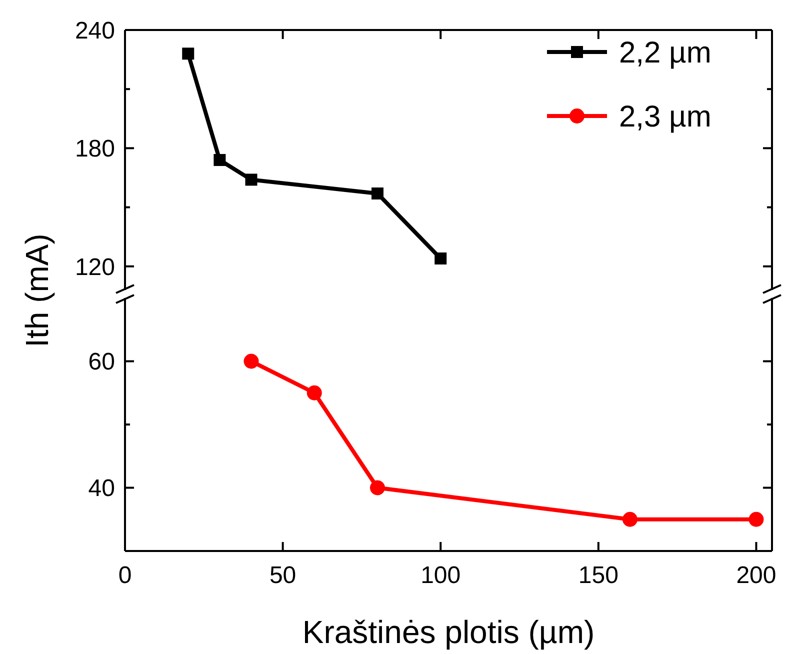  I want to click on y-tick-label: 240, so click(94, 30).